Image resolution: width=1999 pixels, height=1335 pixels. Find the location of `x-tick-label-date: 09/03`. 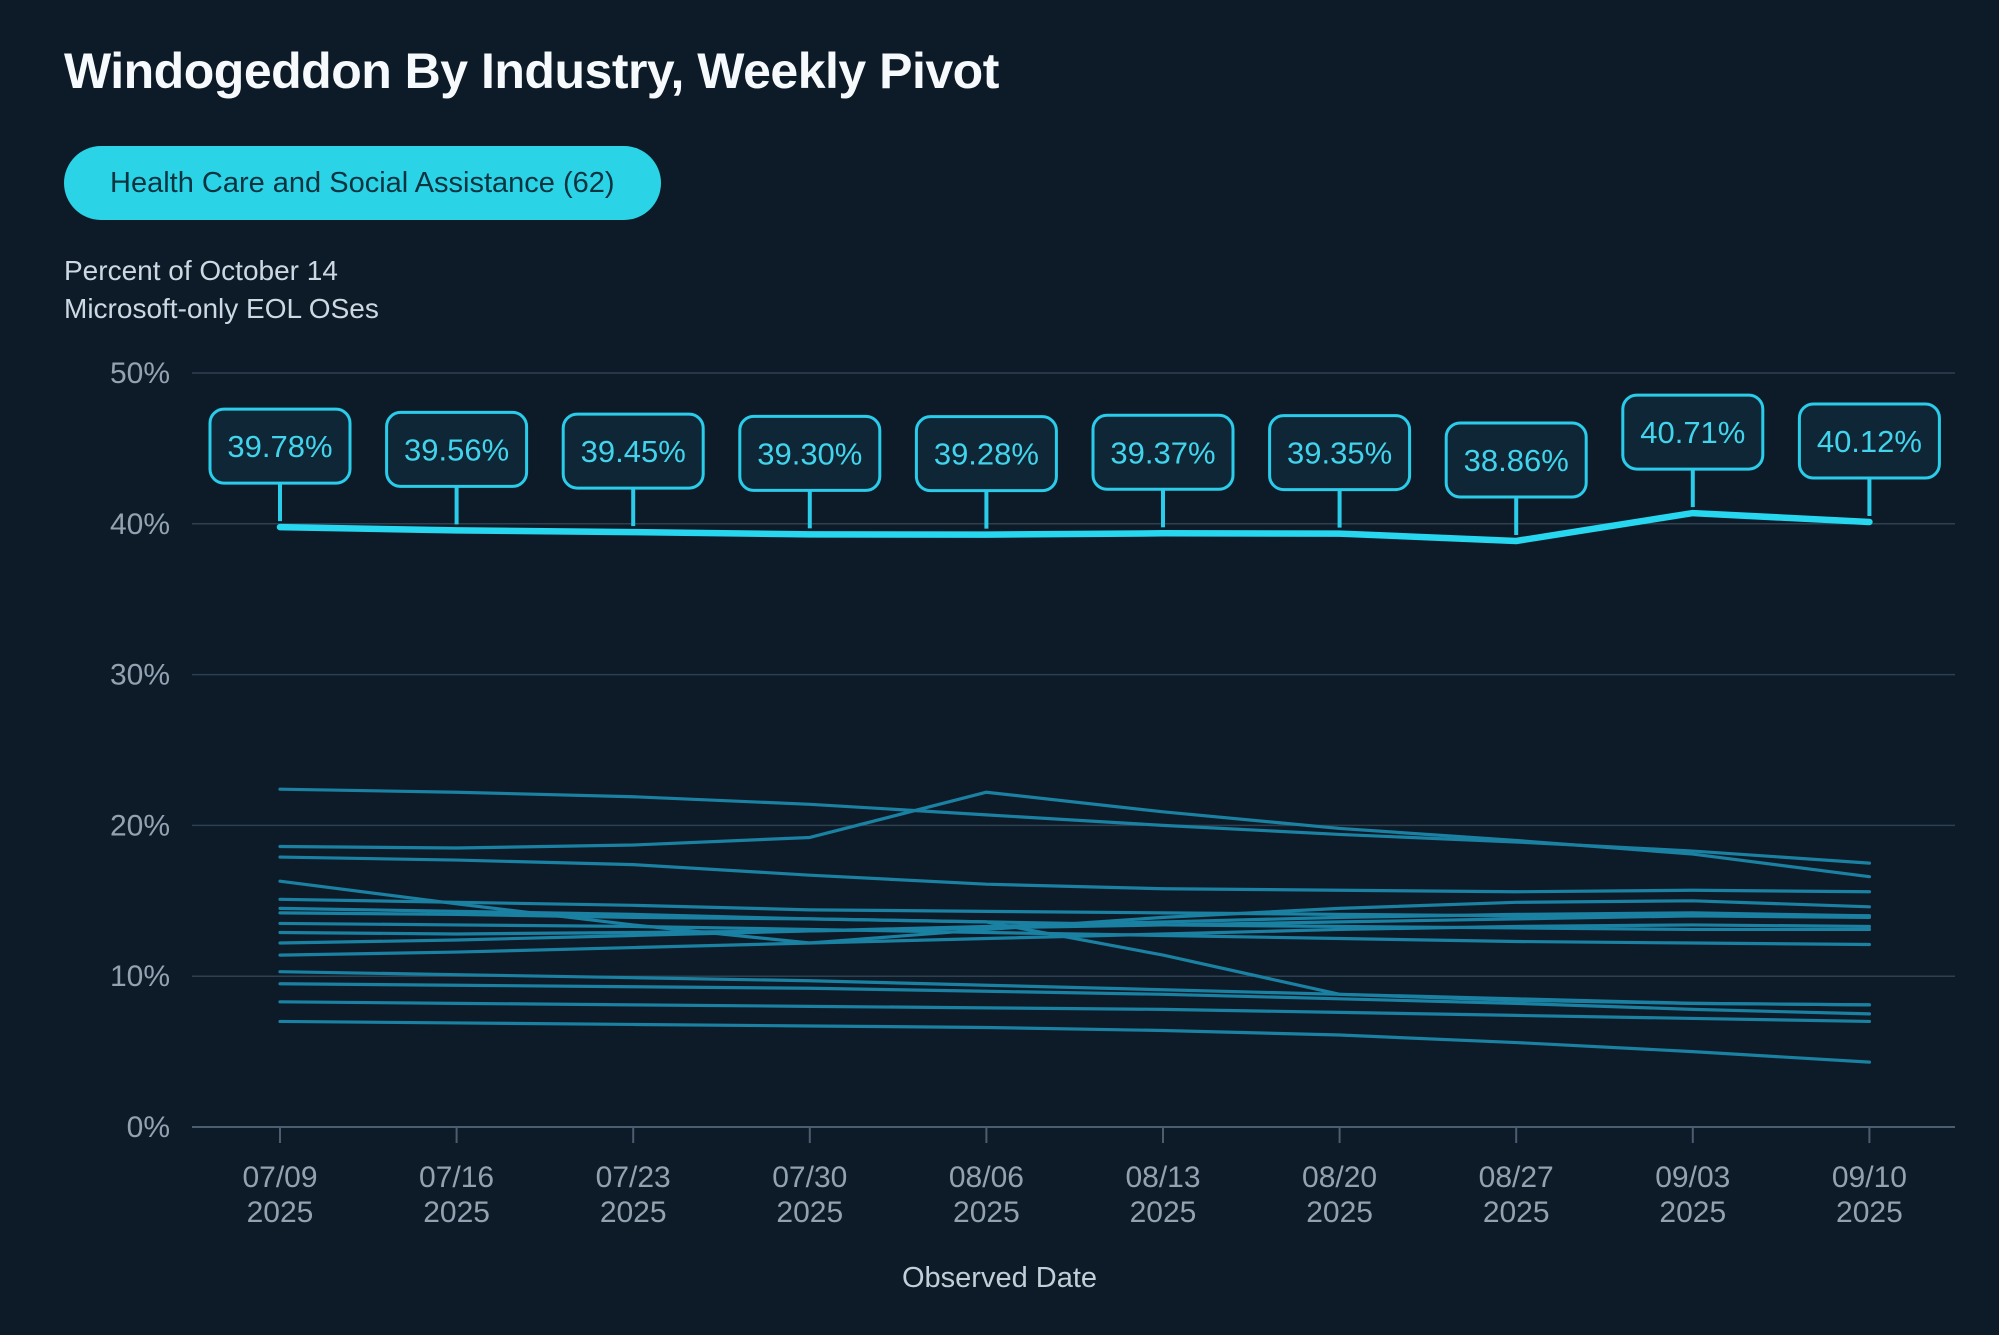

x-tick-label-date: 09/03 is located at coordinates (1692, 1177).